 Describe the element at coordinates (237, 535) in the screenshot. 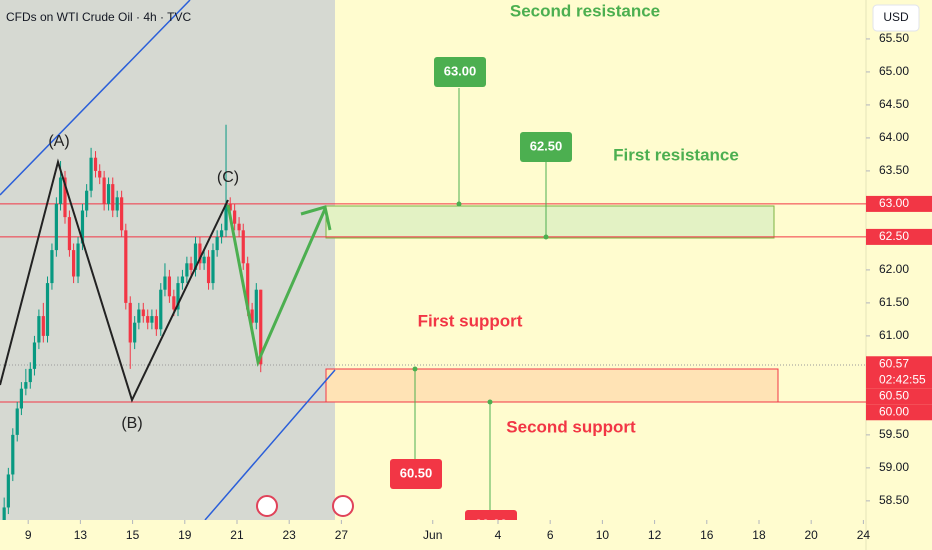

I see `x-tick-label: 21` at that location.